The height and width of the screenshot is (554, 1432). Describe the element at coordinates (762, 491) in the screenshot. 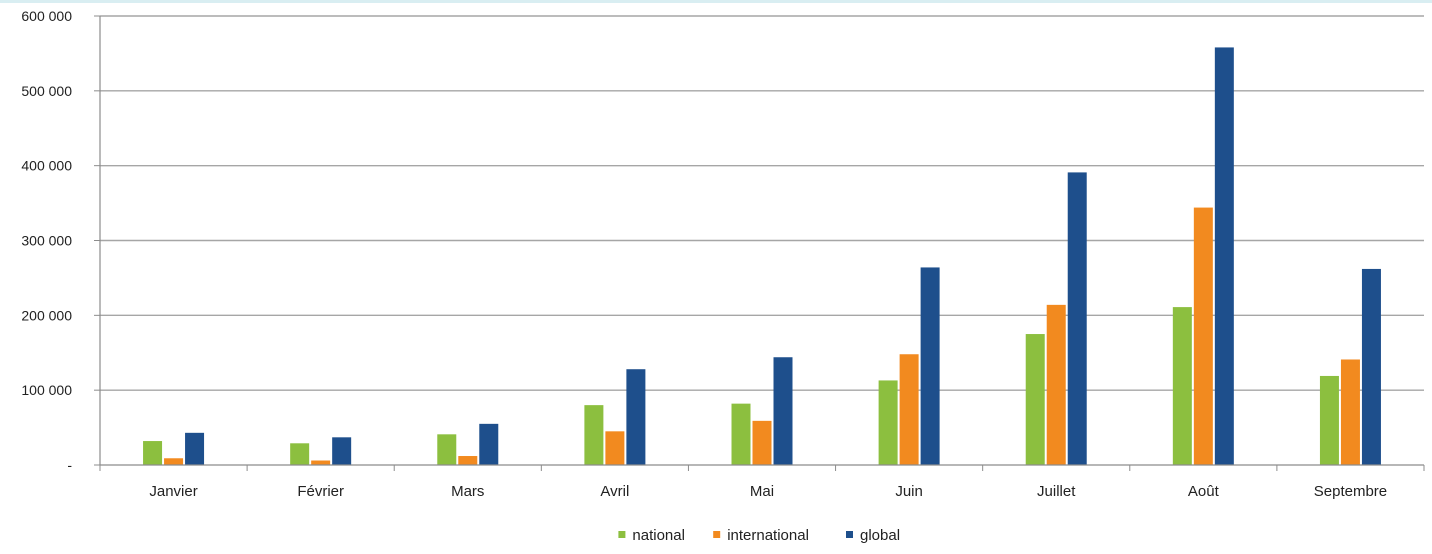

I see `x-category-label: Mai` at that location.